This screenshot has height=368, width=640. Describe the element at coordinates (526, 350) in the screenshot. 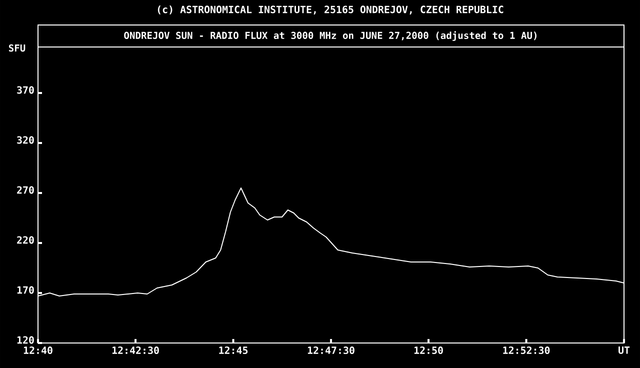

I see `x-tick-label: 12:52:30` at that location.